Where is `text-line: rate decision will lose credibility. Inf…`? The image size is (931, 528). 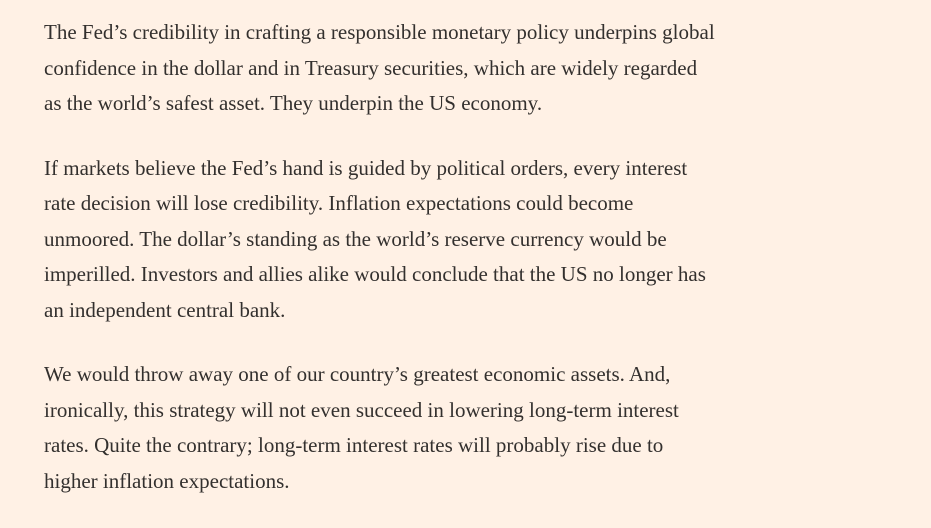 text-line: rate decision will lose credibility. Inf… is located at coordinates (339, 203).